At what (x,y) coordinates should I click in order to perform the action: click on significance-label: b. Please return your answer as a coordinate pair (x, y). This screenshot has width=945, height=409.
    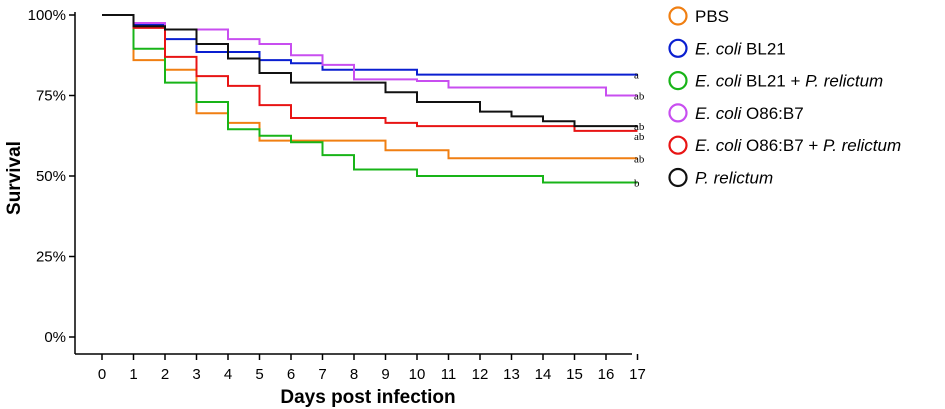
    Looking at the image, I should click on (637, 183).